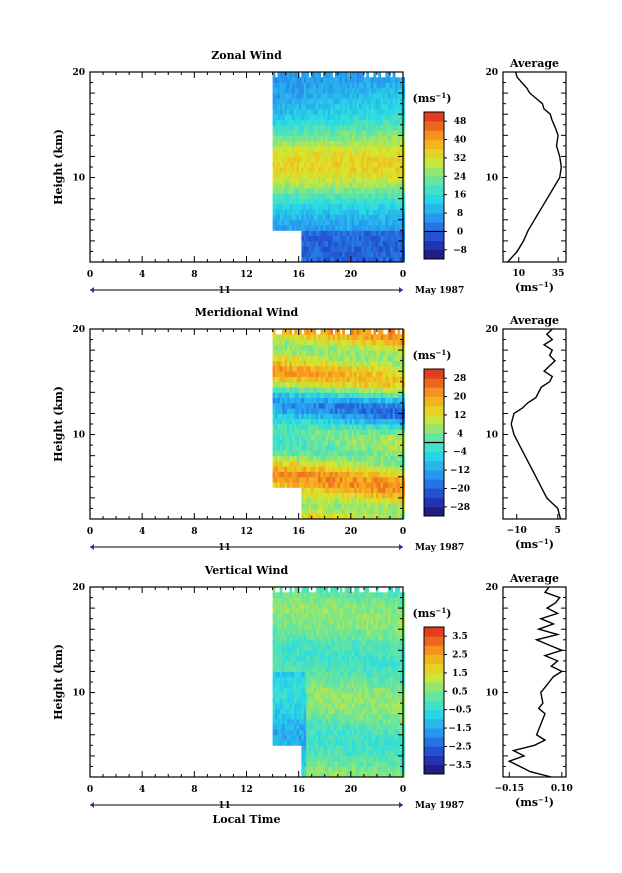 The width and height of the screenshot is (622, 873). Describe the element at coordinates (439, 548) in the screenshot. I see `month-label: May 1987` at that location.